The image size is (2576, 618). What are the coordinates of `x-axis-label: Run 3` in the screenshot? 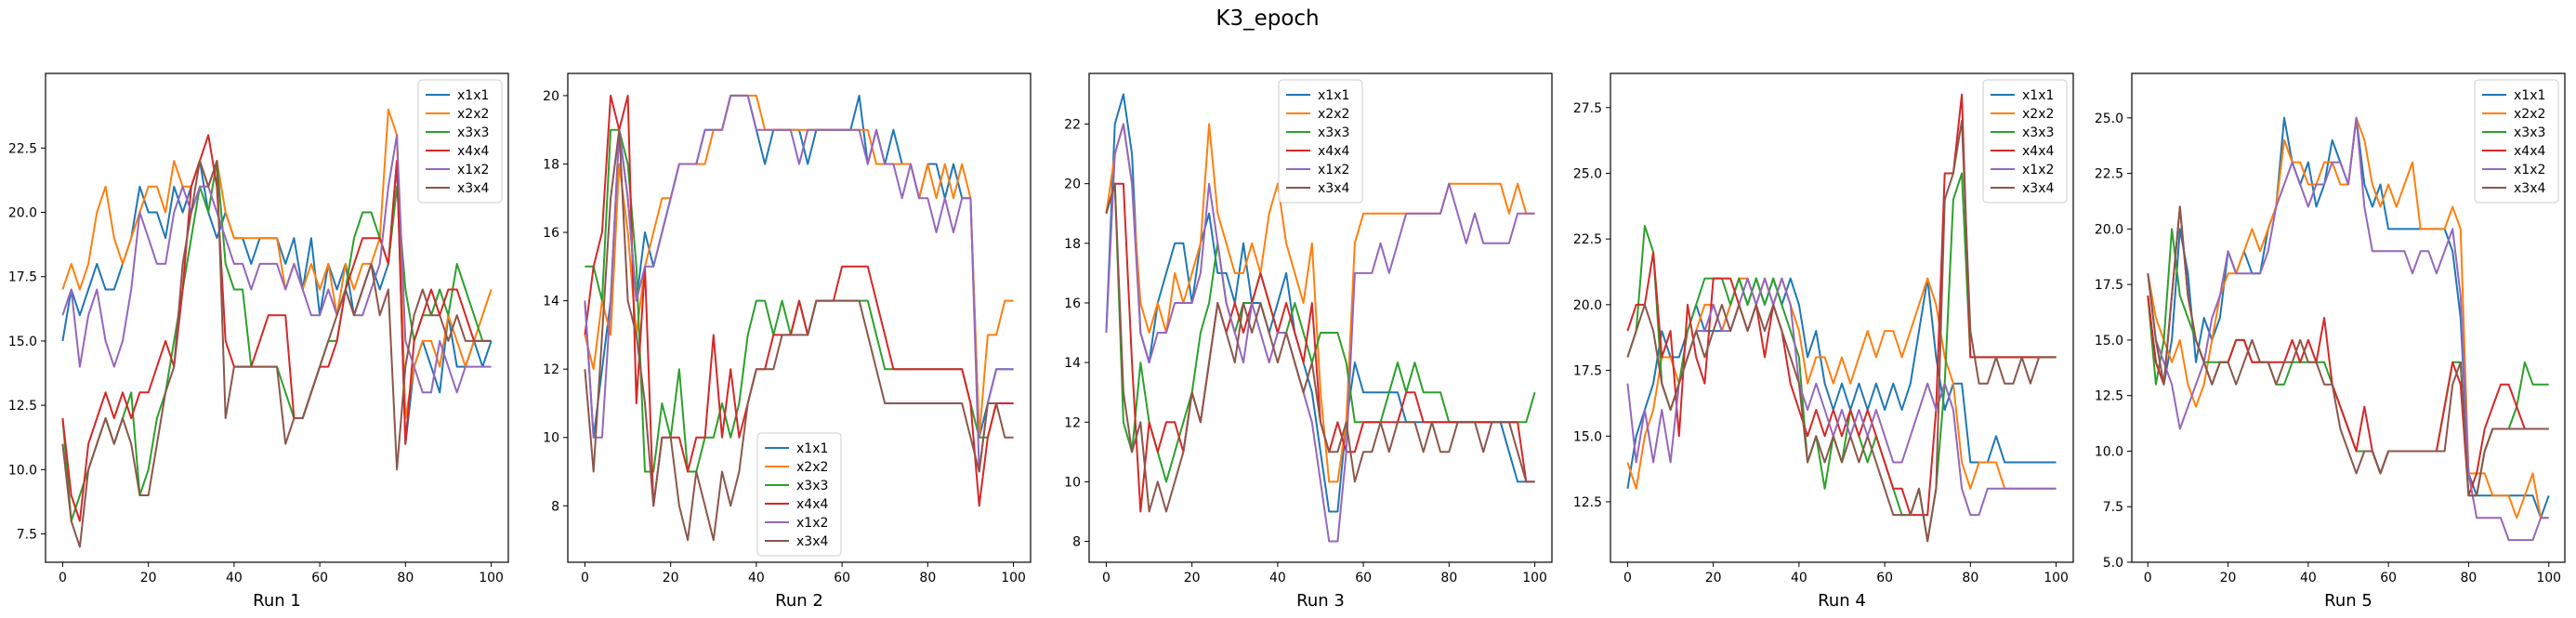 It's located at (1320, 601).